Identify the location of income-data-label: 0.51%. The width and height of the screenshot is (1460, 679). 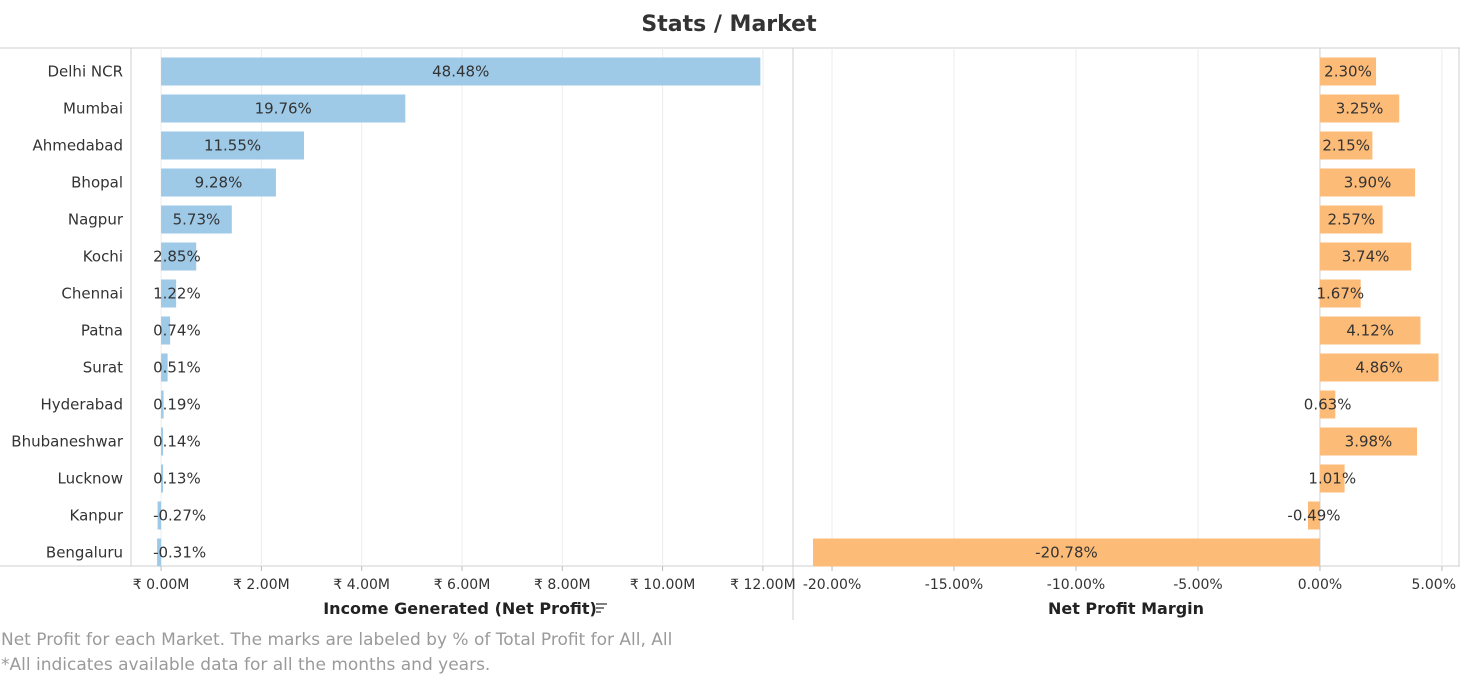
(177, 368).